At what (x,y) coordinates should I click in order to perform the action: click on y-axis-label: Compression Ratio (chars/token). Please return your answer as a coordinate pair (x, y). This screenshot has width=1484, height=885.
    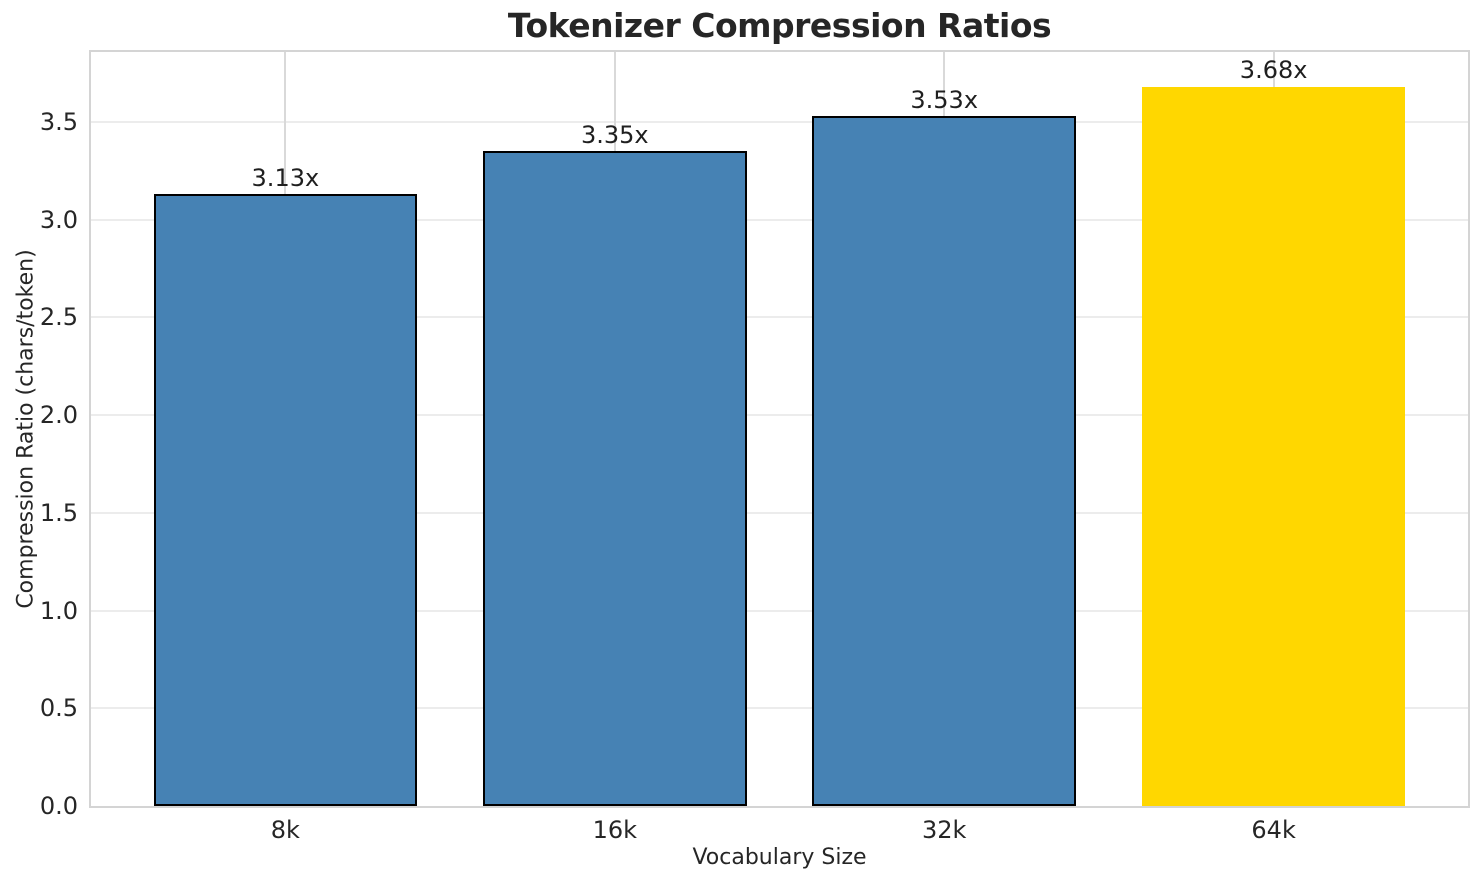
    Looking at the image, I should click on (26, 429).